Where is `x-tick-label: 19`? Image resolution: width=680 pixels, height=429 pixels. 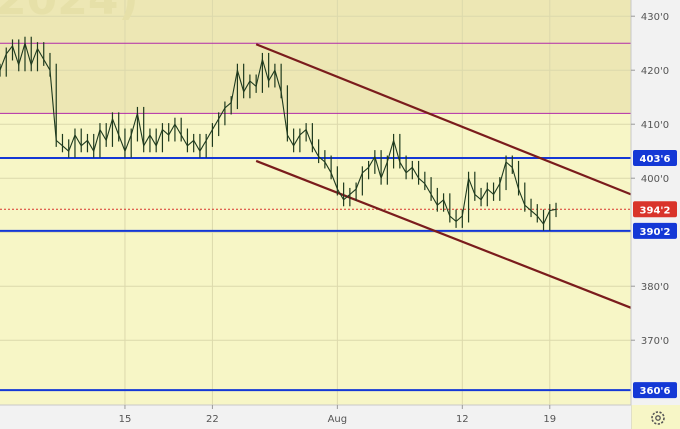
x-tick-label: 19 is located at coordinates (549, 419).